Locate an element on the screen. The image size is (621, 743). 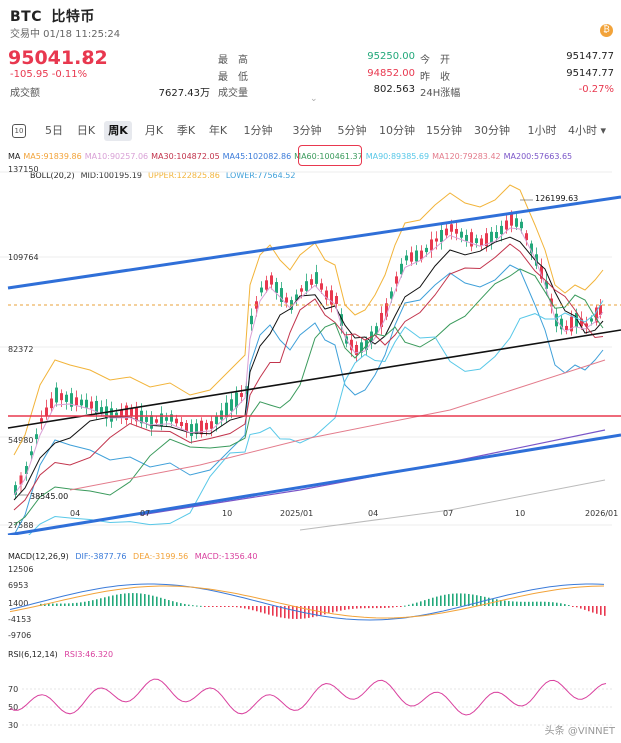
ma-item-7: MA200:57663.65 is located at coordinates (538, 156).